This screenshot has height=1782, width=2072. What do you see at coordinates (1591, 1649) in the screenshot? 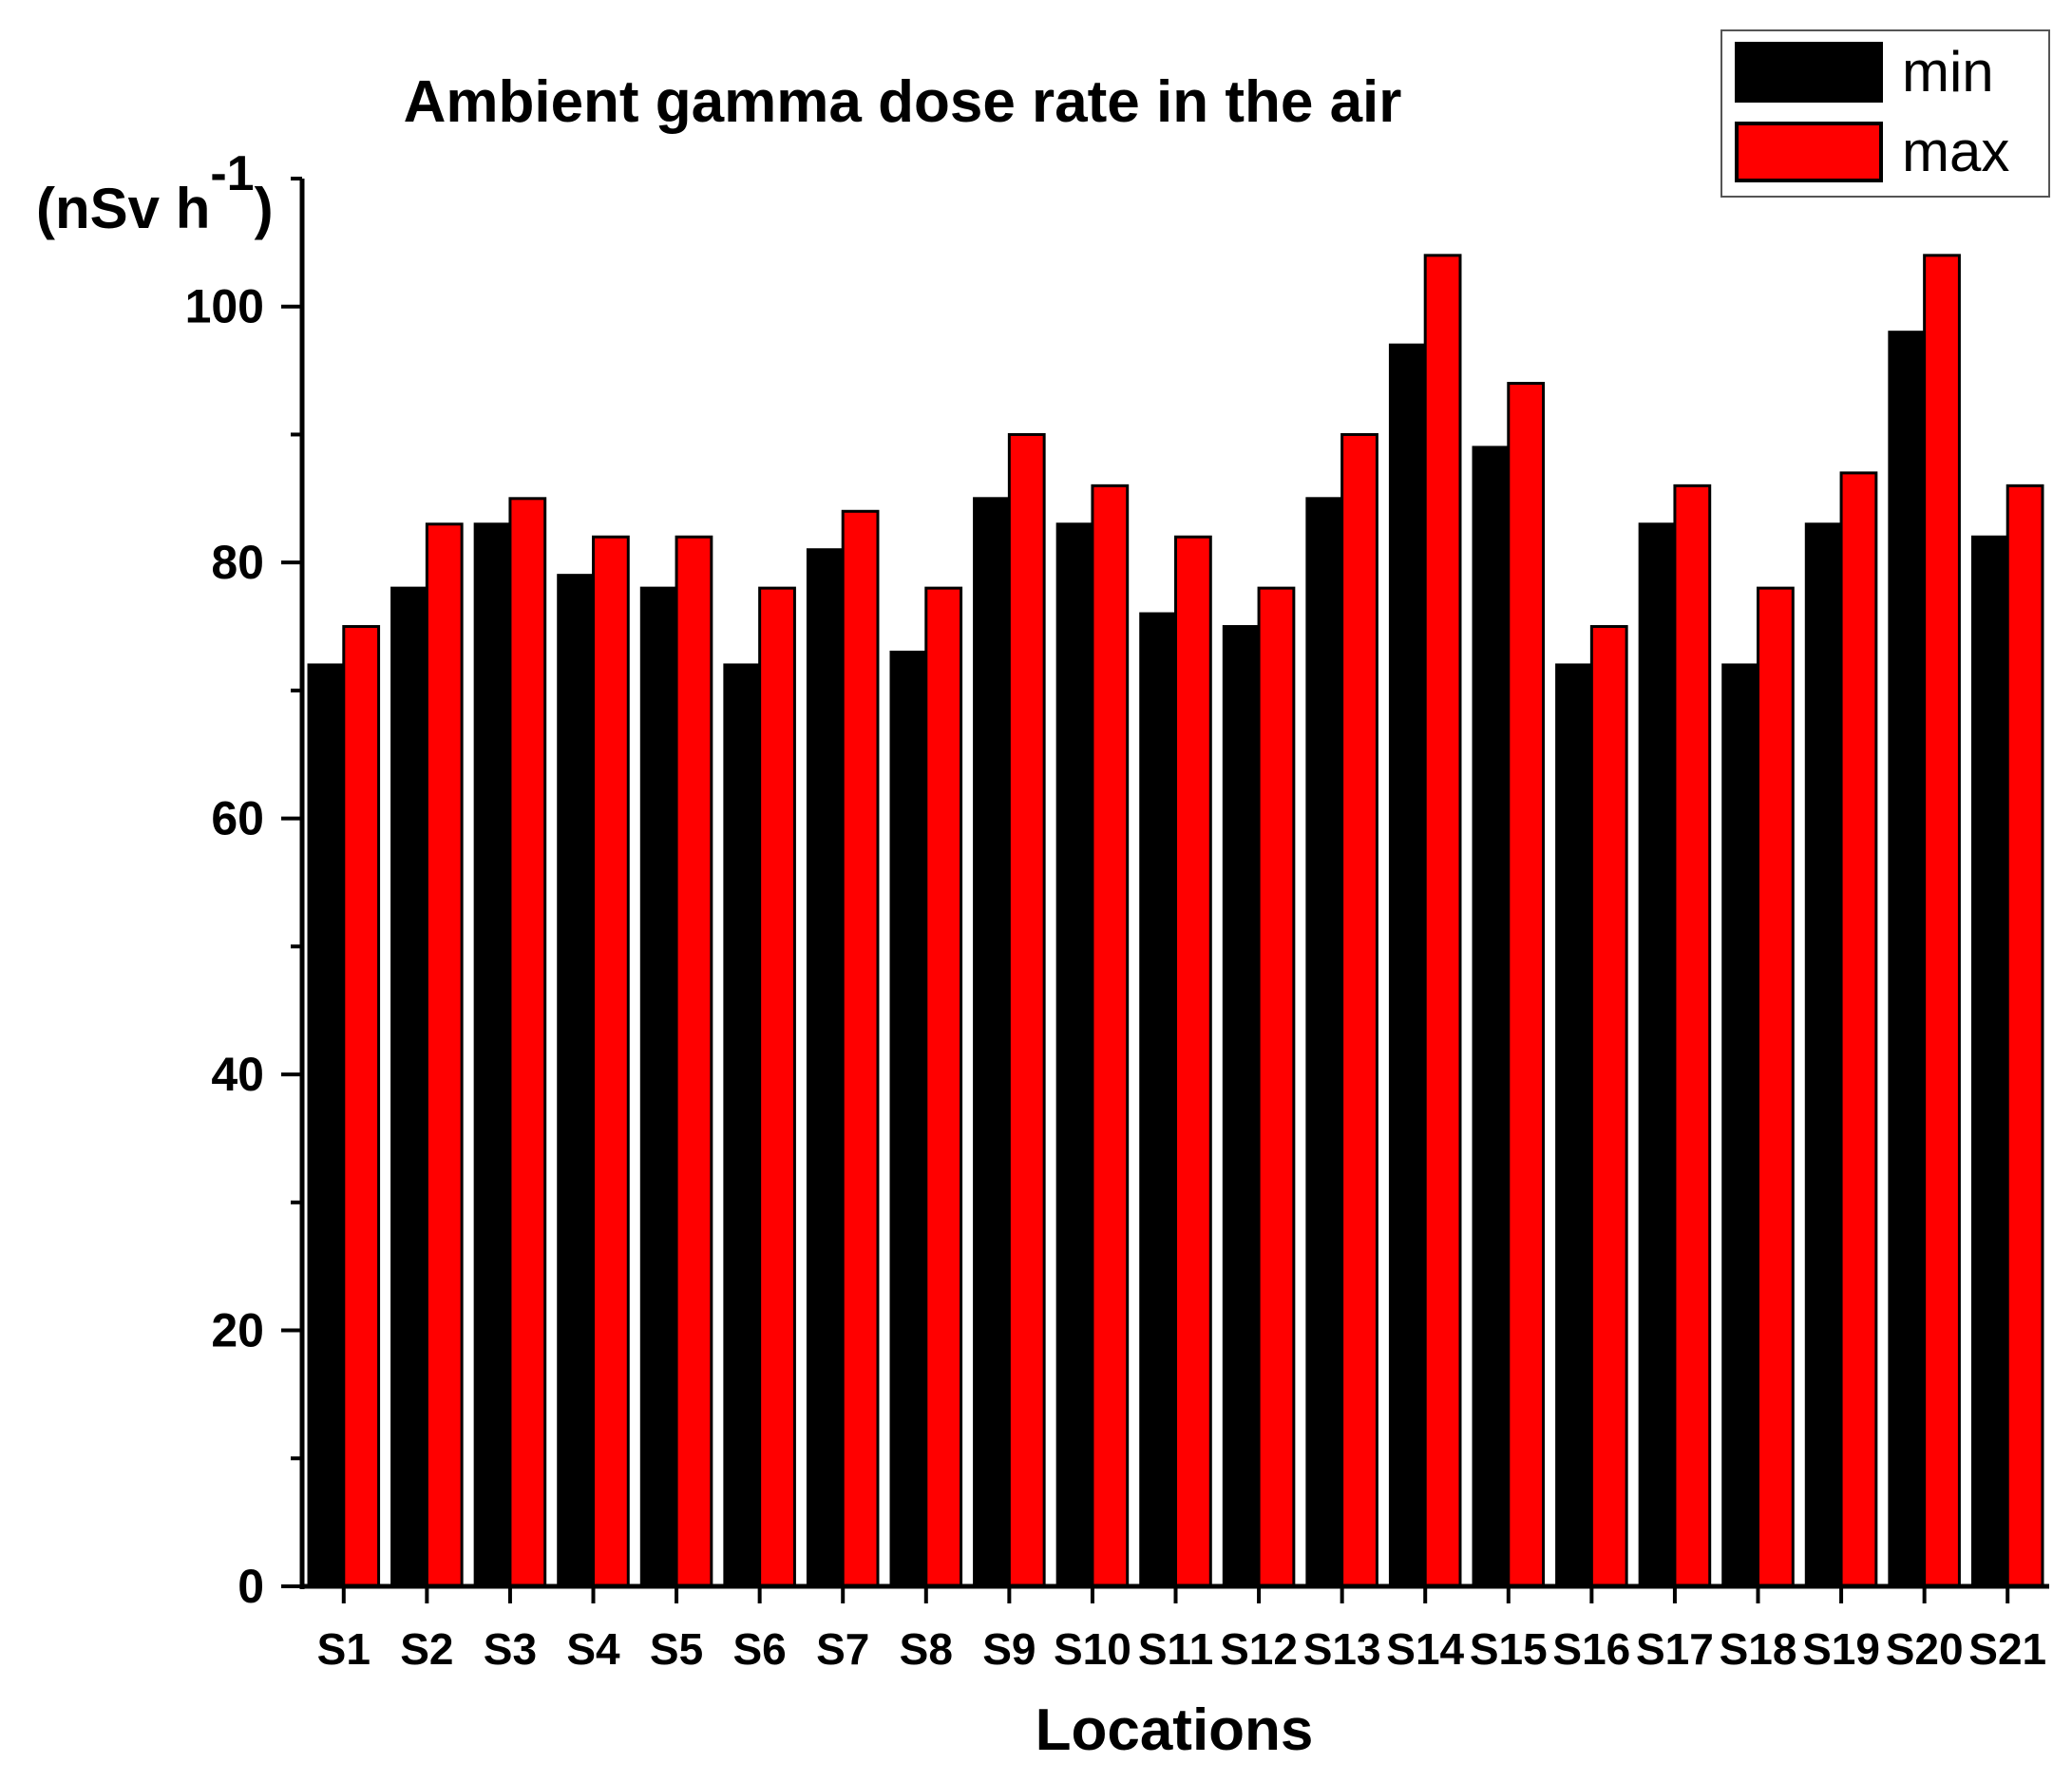
I see `x-tick-label-S16: S16` at bounding box center [1591, 1649].